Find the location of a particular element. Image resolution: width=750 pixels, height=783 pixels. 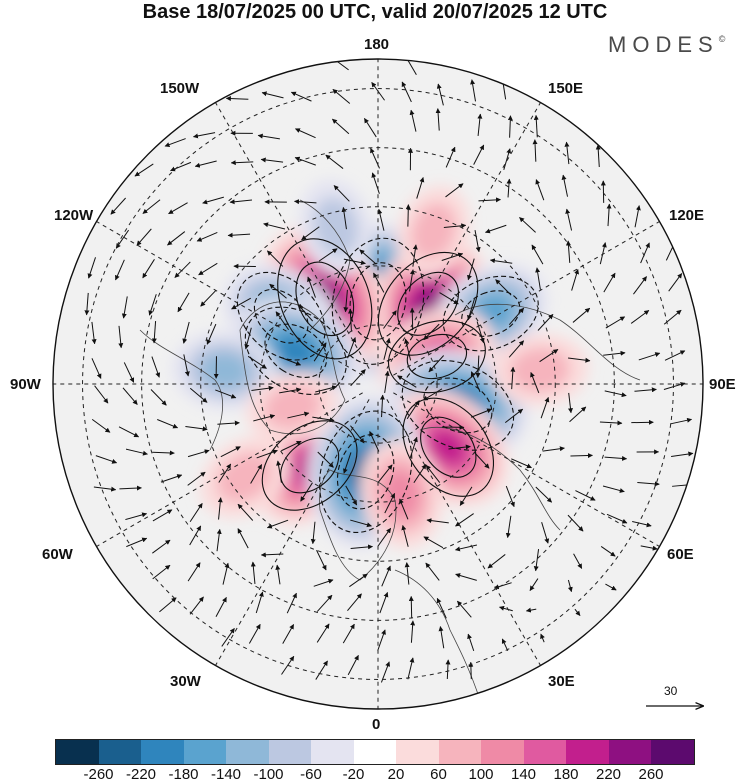

colorbar-tick-label: -20 is located at coordinates (353, 774).